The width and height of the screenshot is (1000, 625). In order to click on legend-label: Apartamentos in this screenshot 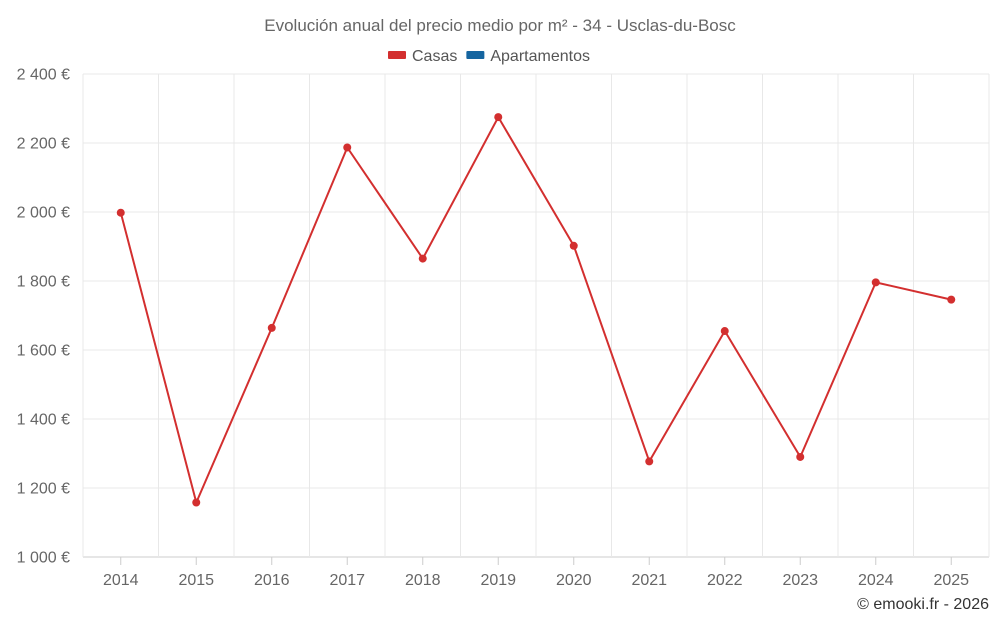, I will do `click(540, 56)`.